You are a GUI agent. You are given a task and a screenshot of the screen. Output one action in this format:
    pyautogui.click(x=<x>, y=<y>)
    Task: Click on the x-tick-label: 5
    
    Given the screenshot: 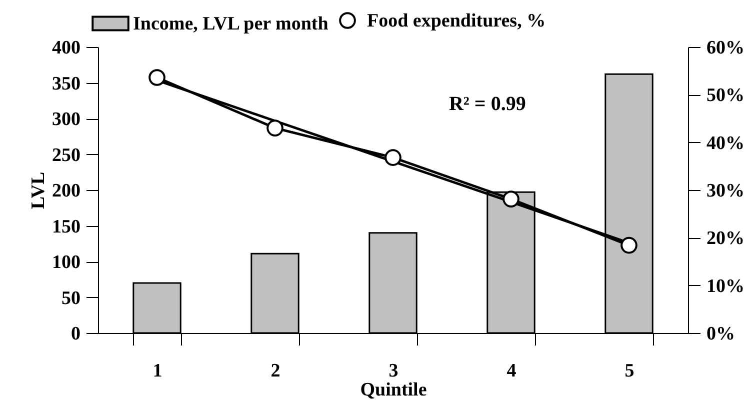 What is the action you would take?
    pyautogui.click(x=629, y=371)
    